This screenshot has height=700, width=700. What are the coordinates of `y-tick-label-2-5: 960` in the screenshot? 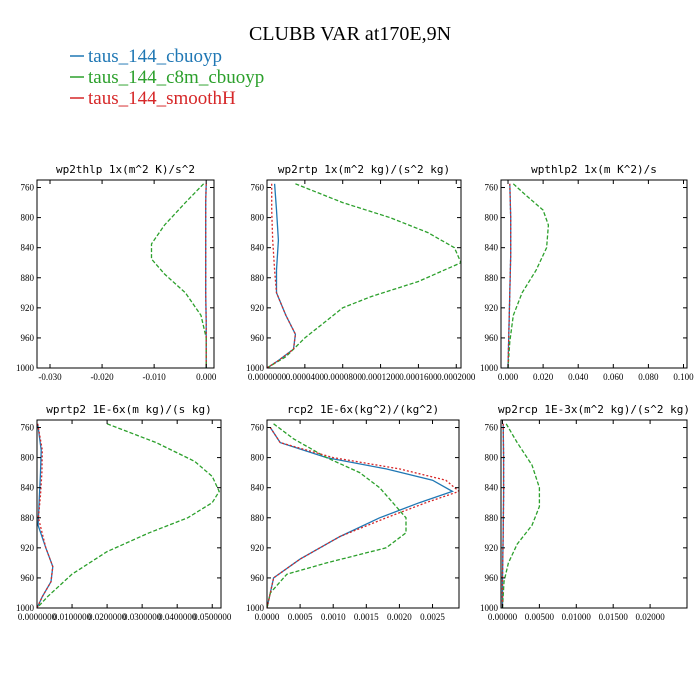 It's located at (492, 338).